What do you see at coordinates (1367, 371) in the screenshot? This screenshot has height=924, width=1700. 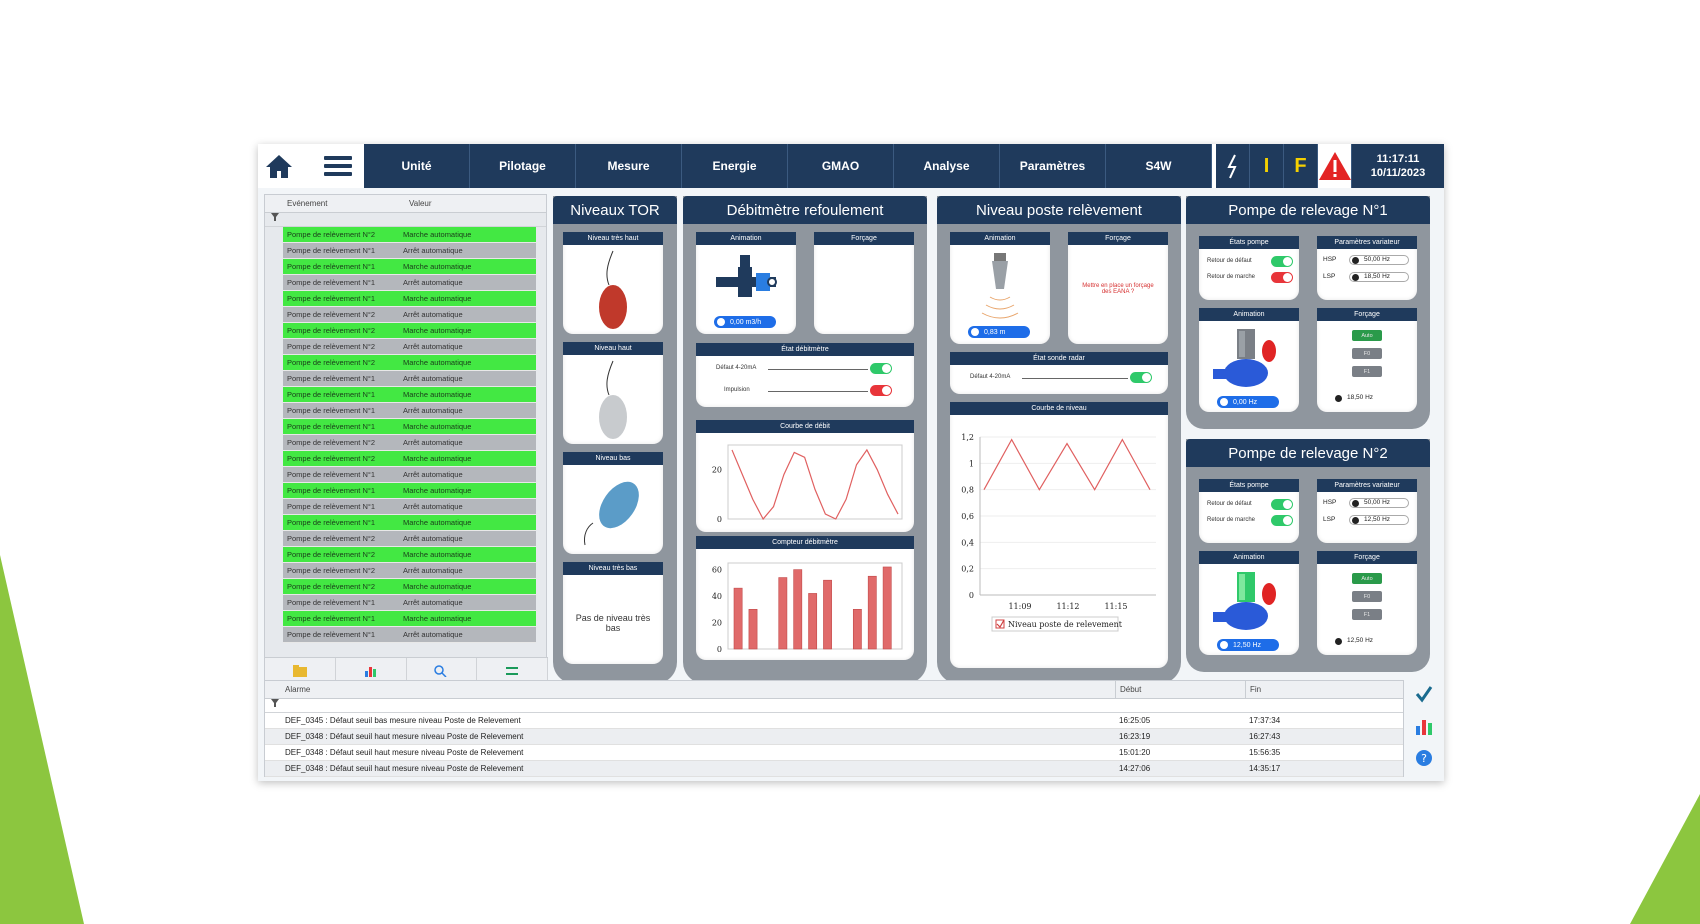 I see `pump1-f1-button: F1` at bounding box center [1367, 371].